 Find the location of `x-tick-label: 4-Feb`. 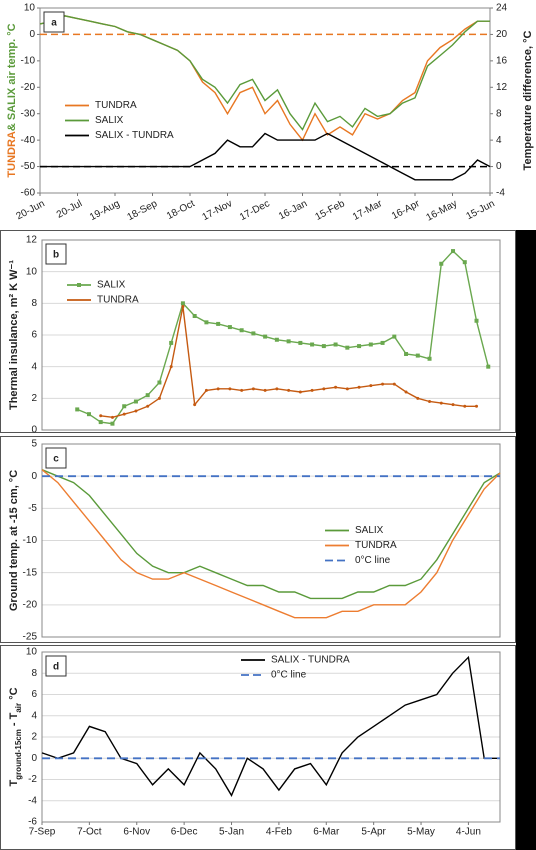

x-tick-label: 4-Feb is located at coordinates (279, 832).